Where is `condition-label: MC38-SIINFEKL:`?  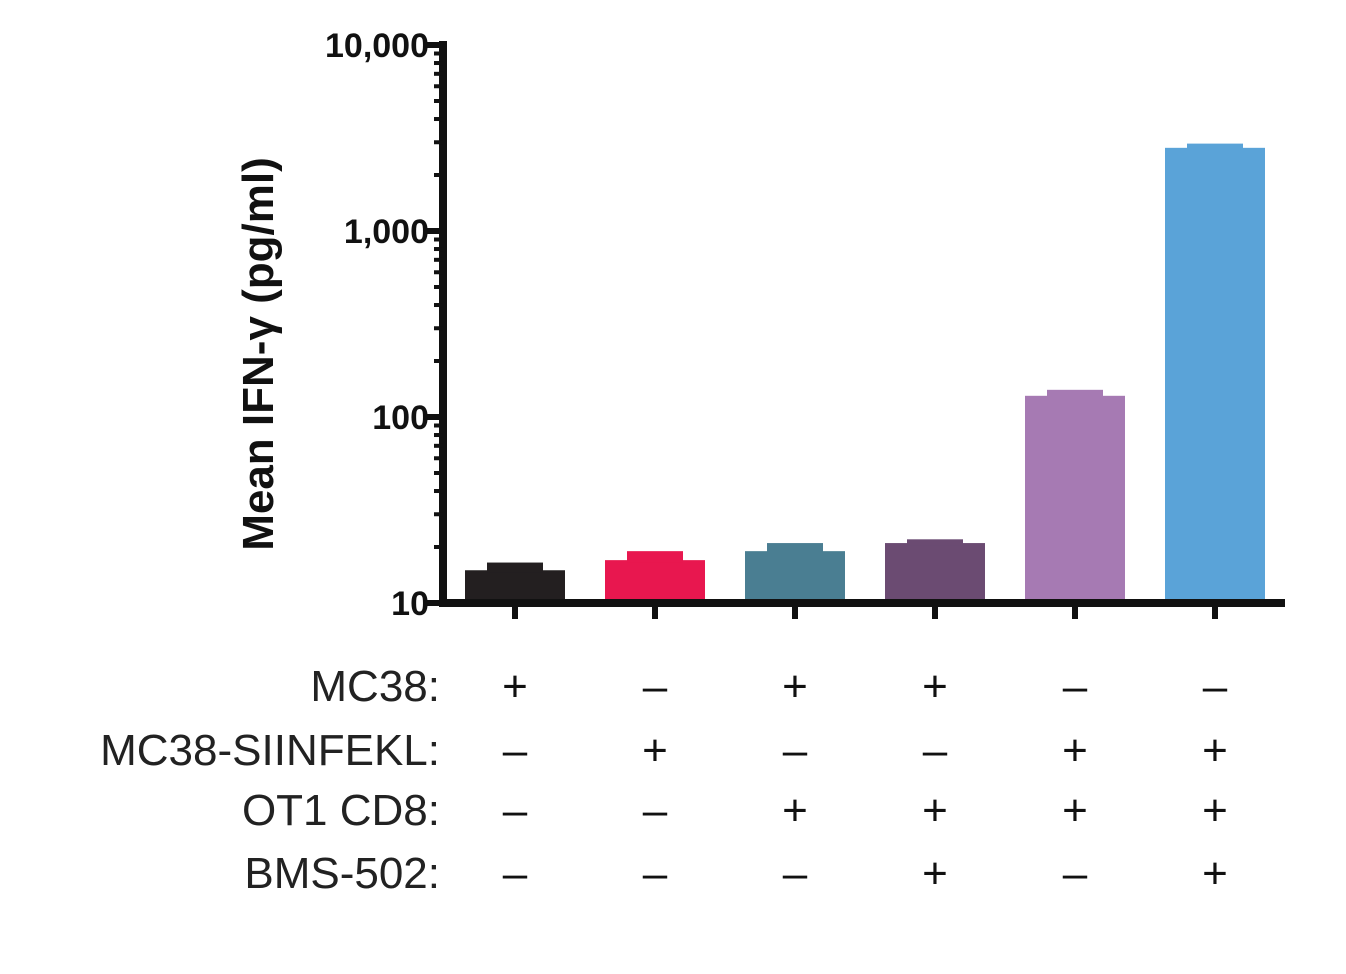
condition-label: MC38-SIINFEKL: is located at coordinates (270, 750).